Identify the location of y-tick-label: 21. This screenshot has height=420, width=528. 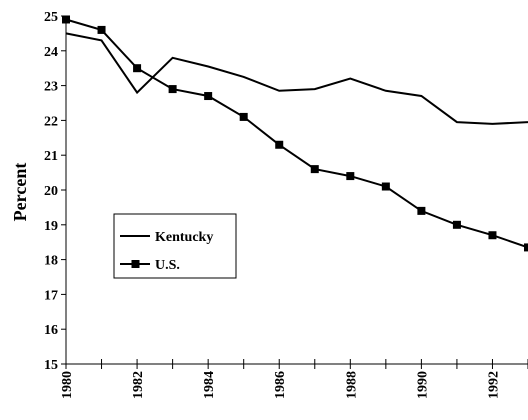
(51, 156).